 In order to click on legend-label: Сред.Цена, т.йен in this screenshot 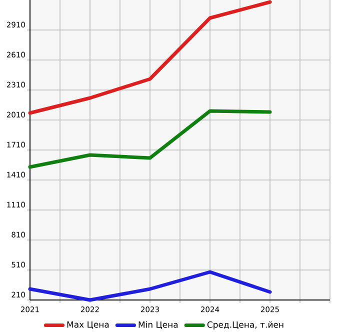, I will do `click(245, 325)`.